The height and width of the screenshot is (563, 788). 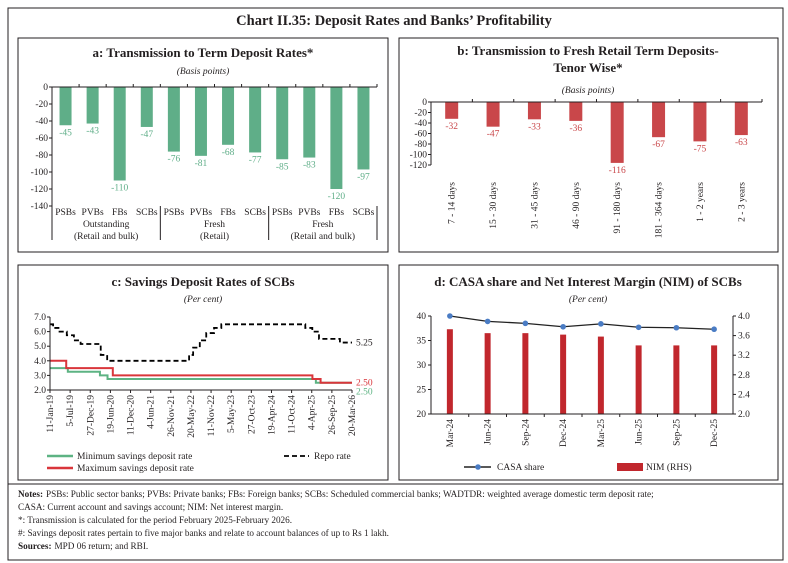 What do you see at coordinates (203, 52) in the screenshot?
I see `panel-a-title: a: Transmission to Term Deposit Rates*` at bounding box center [203, 52].